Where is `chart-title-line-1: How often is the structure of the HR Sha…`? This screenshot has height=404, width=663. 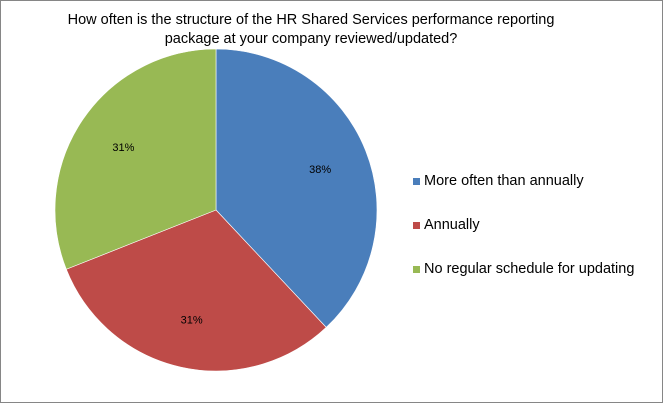 chart-title-line-1: How often is the structure of the HR Sha… is located at coordinates (311, 20).